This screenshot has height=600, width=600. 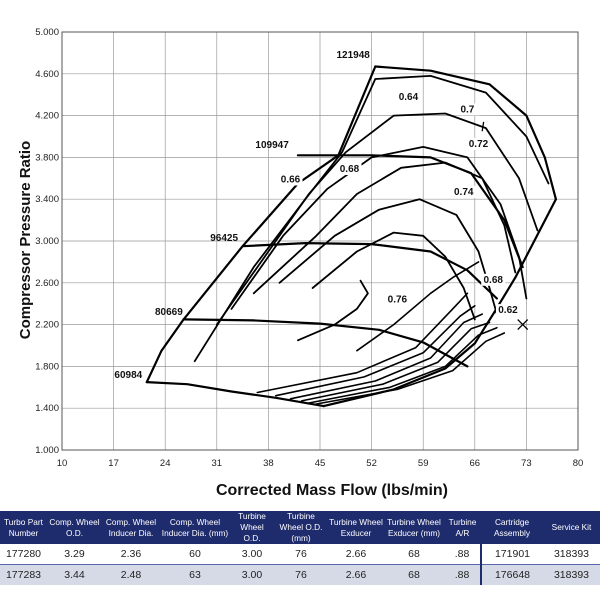 I want to click on x-tick-label: 17, so click(x=113, y=463).